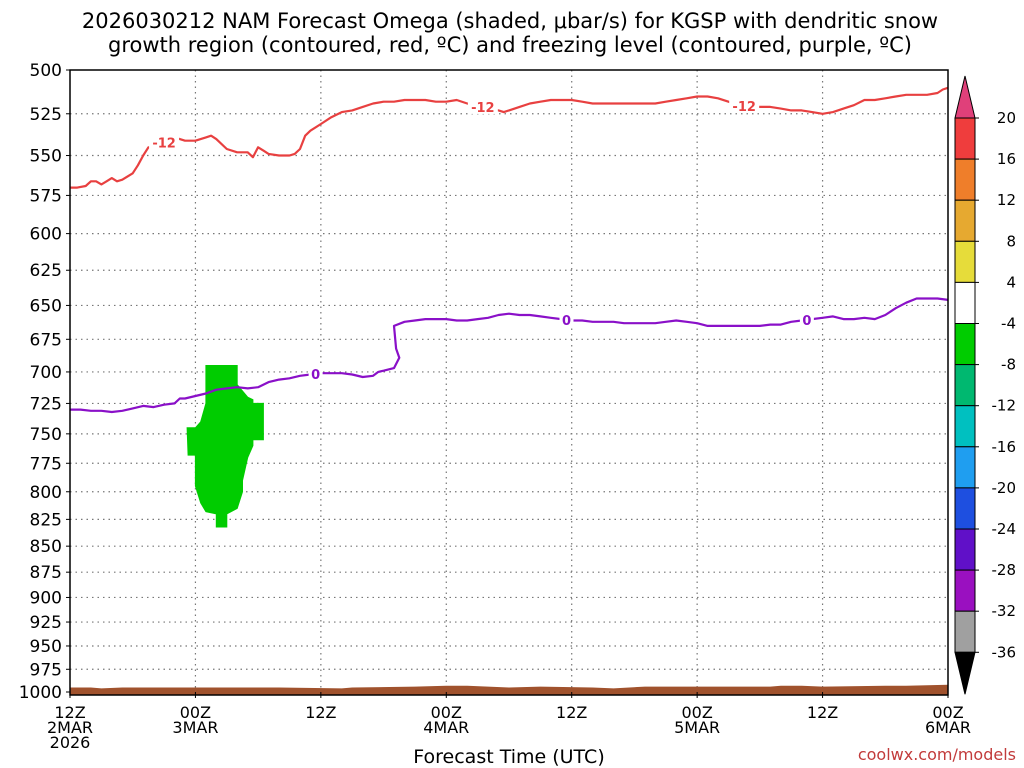 The height and width of the screenshot is (768, 1024). I want to click on colorbar-label: -16, so click(1004, 447).